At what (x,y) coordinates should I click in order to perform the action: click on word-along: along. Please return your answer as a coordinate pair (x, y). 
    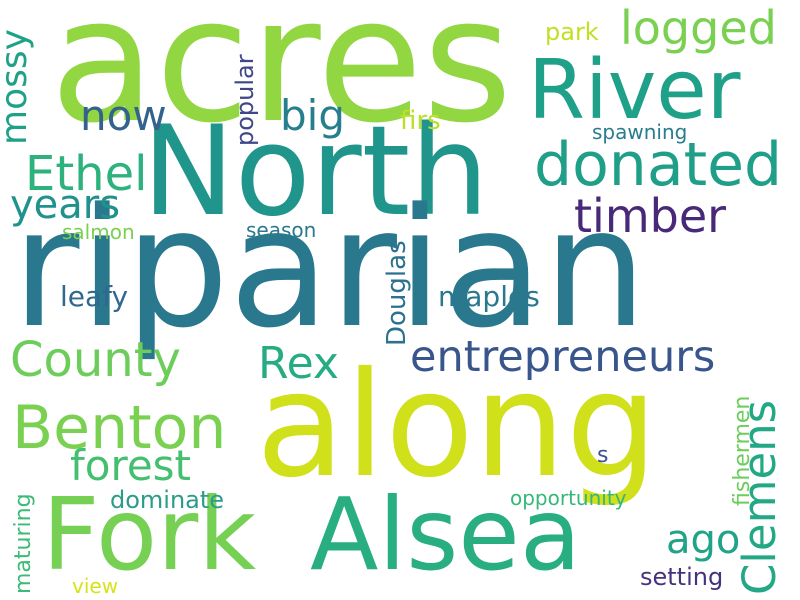
    Looking at the image, I should click on (457, 425).